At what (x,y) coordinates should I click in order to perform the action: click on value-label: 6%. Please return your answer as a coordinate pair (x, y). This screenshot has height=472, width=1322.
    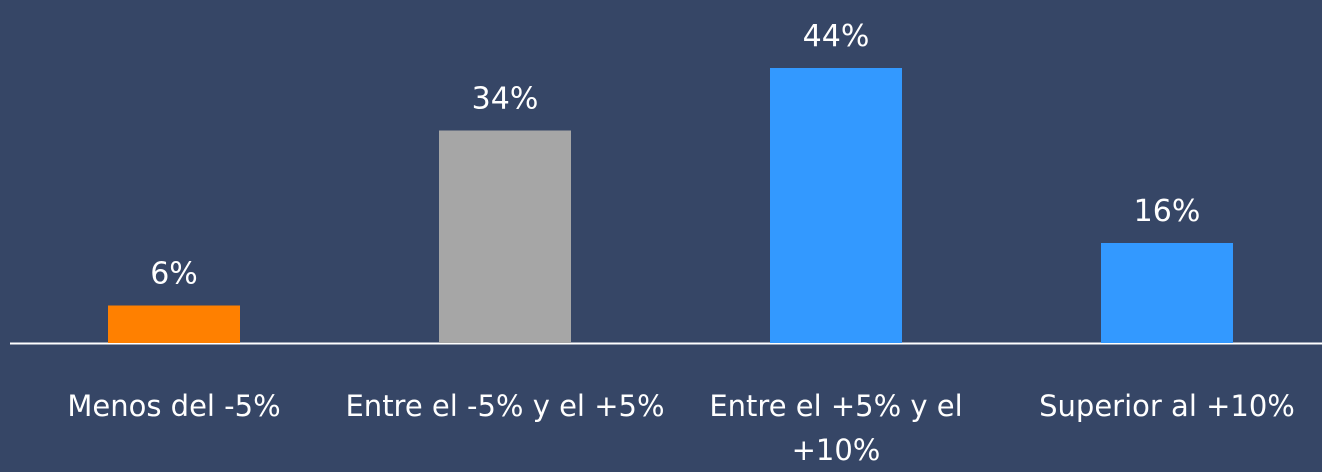
    Looking at the image, I should click on (174, 274).